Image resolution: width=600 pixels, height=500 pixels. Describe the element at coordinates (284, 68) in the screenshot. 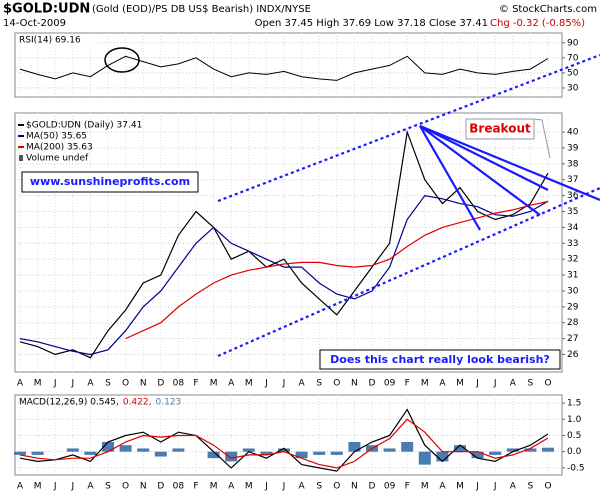

I see `rsi-line` at that location.